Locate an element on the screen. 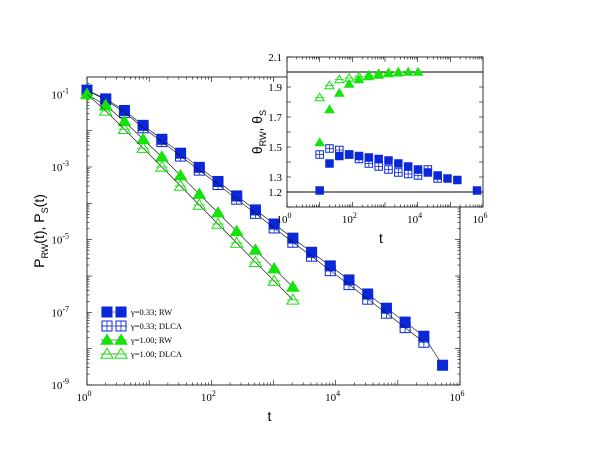  legend-item: γ=1.00; DLCA is located at coordinates (141, 353).